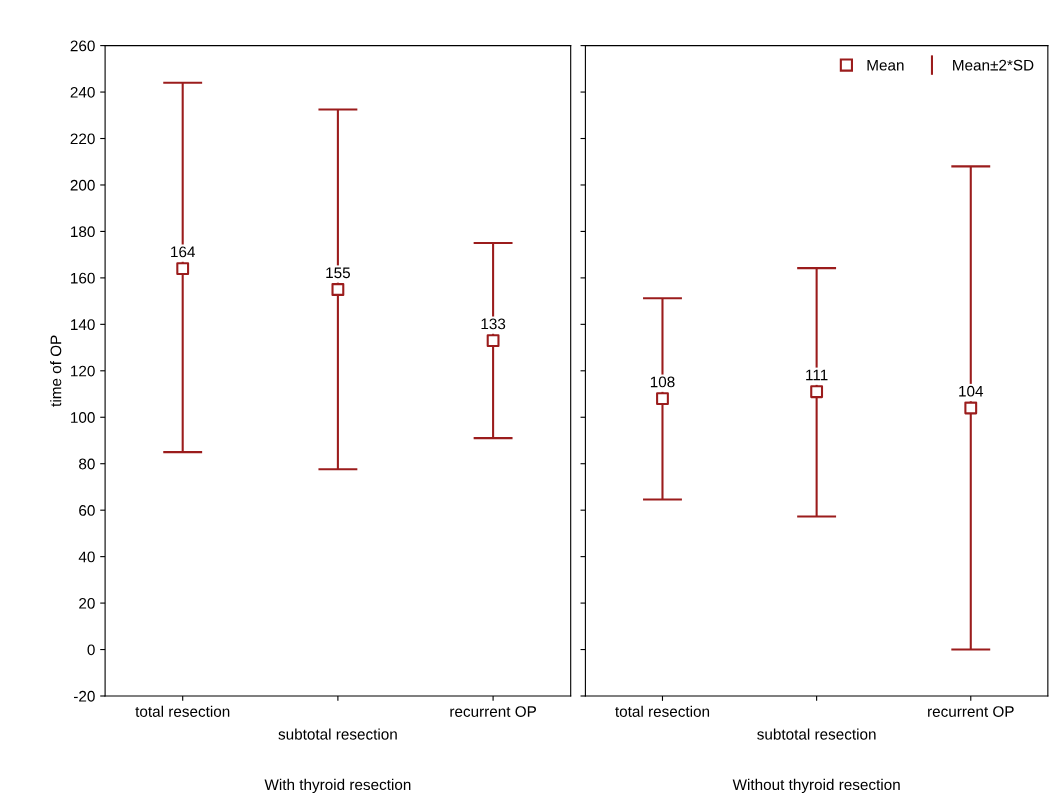 This screenshot has width=1051, height=800. I want to click on y-tick-label: 200, so click(82, 185).